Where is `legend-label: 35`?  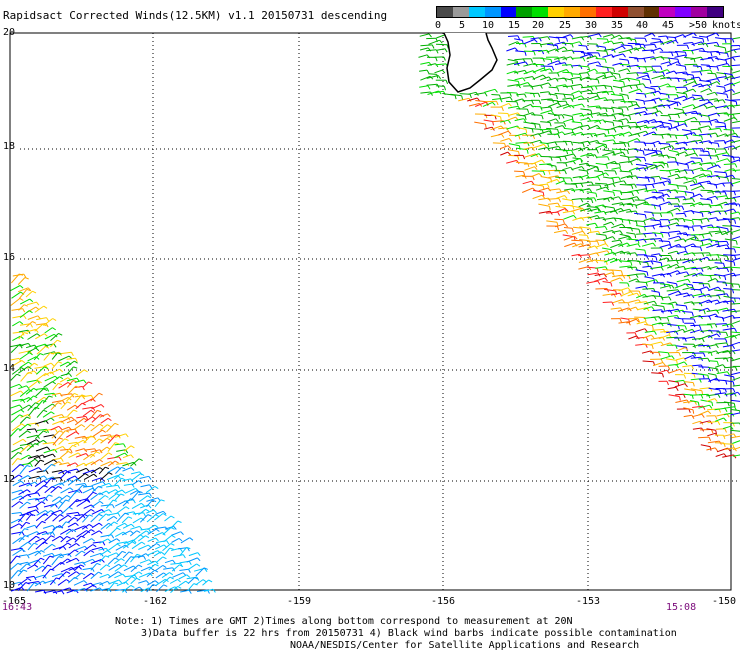
legend-label: 35 is located at coordinates (617, 25).